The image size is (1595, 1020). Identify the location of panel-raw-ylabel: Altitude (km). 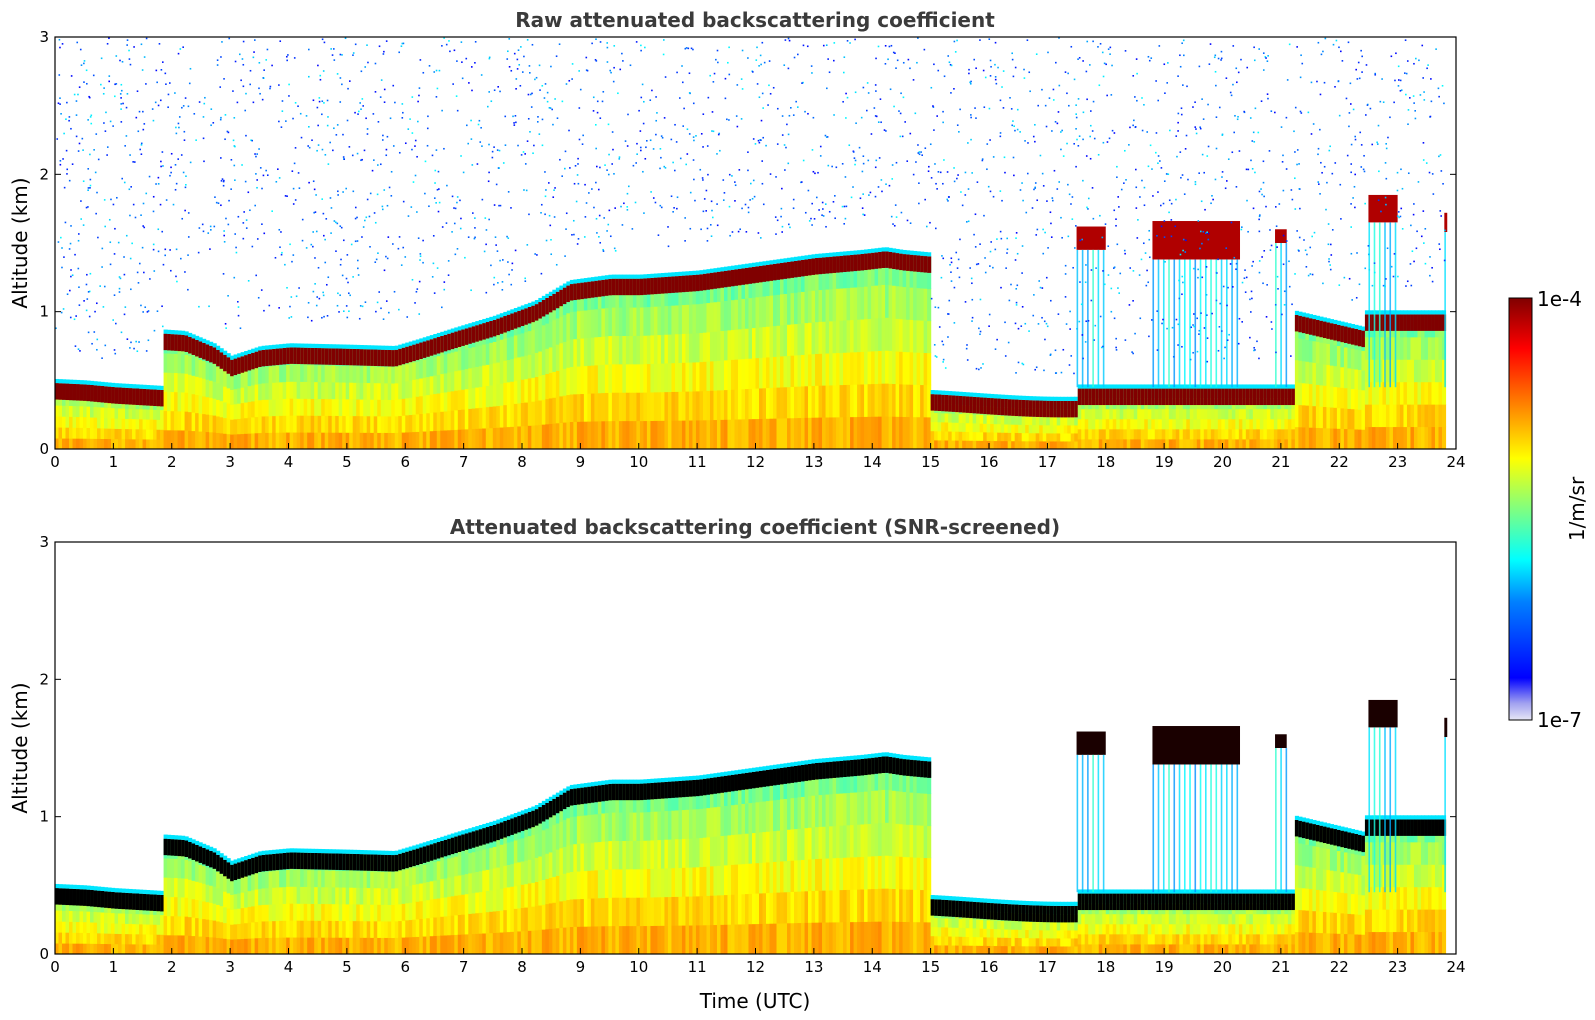
(20, 242).